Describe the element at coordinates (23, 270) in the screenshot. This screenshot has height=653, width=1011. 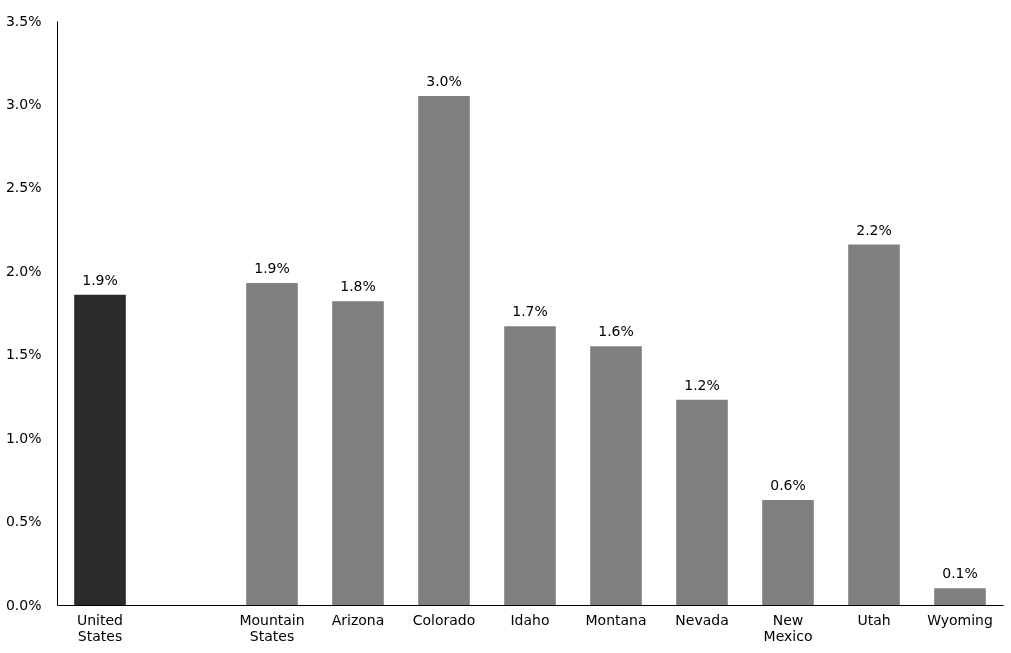
I see `y-tick-label: 2.0%` at that location.